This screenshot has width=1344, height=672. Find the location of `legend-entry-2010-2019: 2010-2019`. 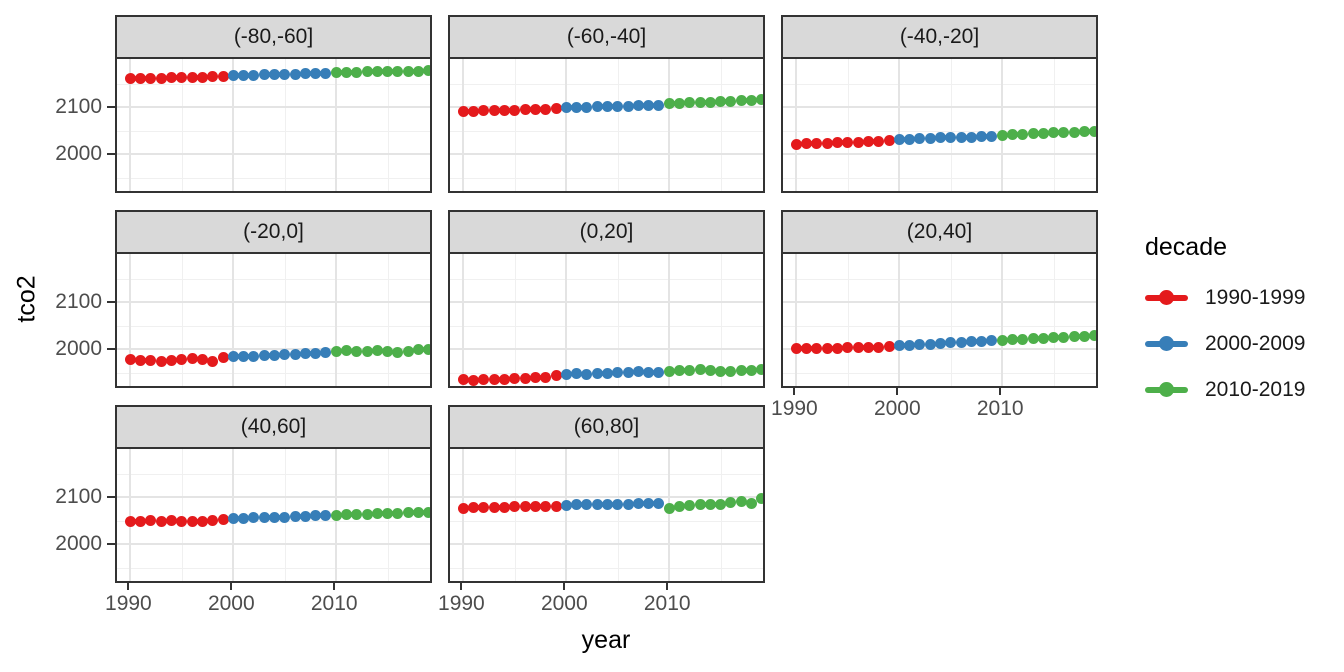

legend-entry-2010-2019: 2010-2019 is located at coordinates (1225, 390).